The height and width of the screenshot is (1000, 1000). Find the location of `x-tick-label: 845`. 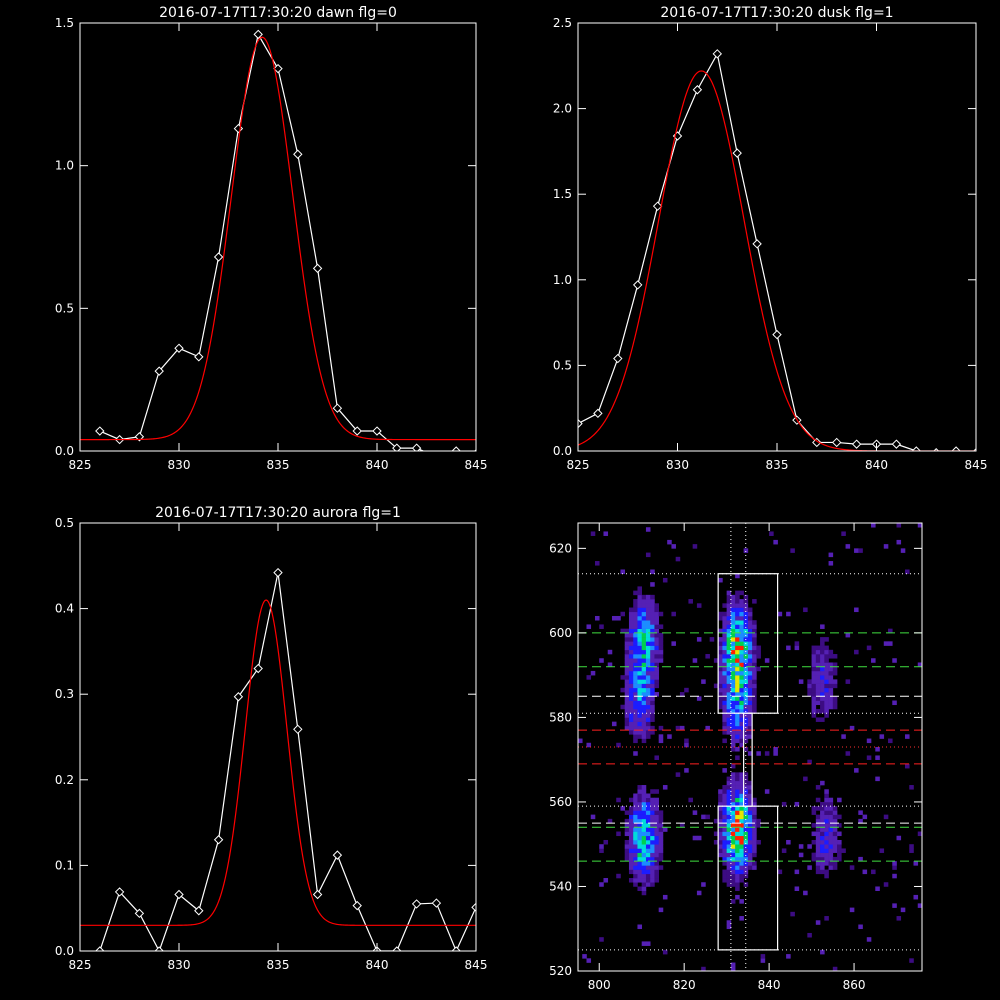

x-tick-label: 845 is located at coordinates (476, 965).